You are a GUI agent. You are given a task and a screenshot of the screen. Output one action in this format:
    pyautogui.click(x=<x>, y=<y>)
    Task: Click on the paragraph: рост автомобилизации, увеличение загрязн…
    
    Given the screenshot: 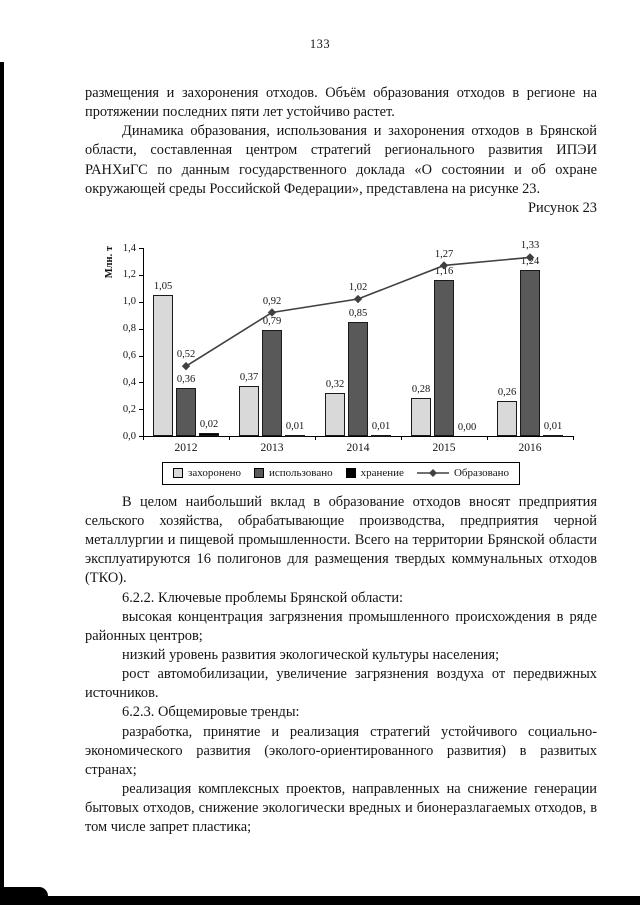 What is the action you would take?
    pyautogui.click(x=341, y=684)
    